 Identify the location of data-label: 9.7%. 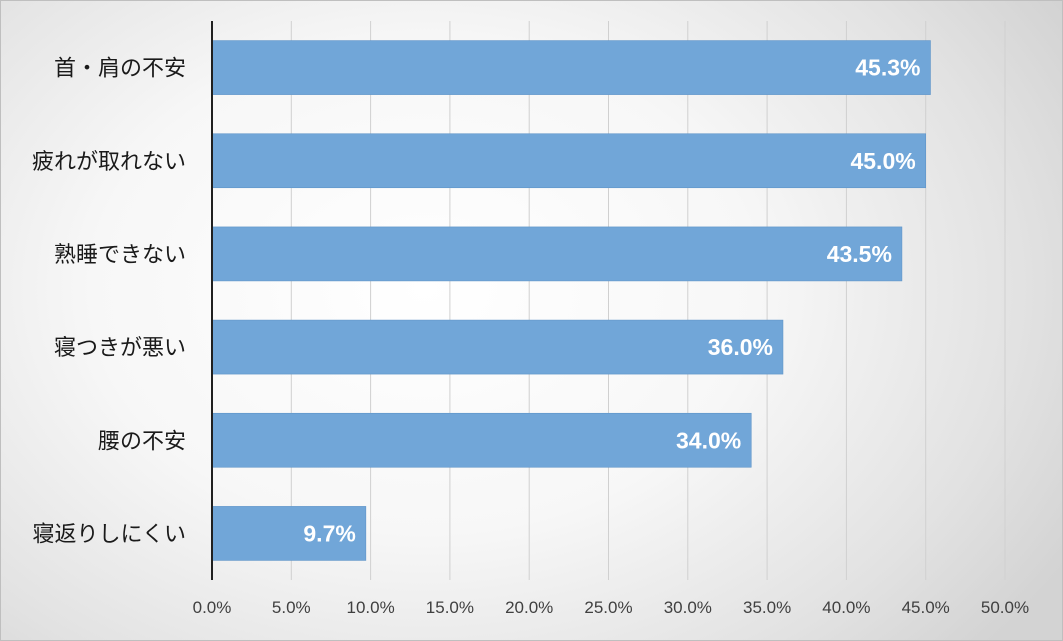
(329, 533).